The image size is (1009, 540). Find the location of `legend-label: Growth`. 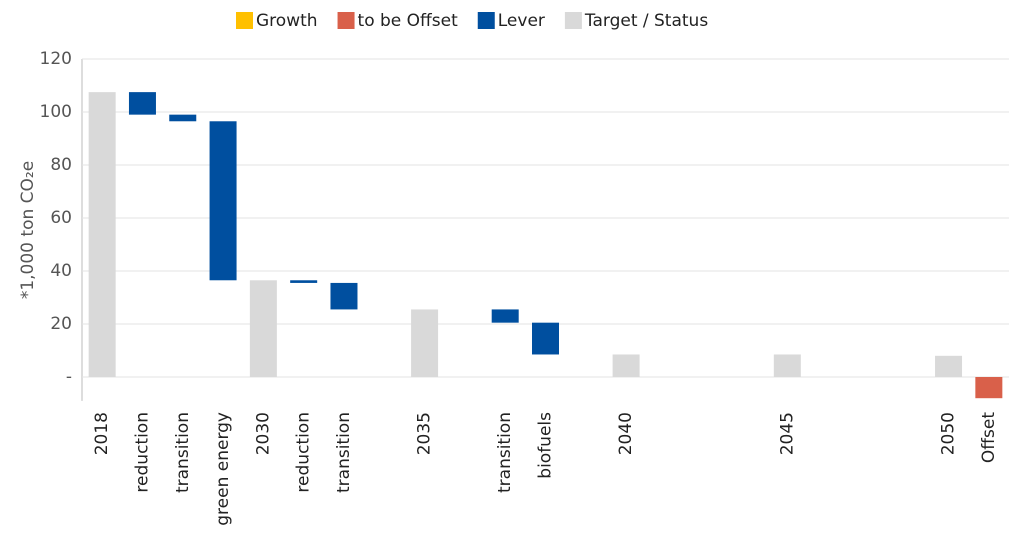

legend-label: Growth is located at coordinates (287, 21).